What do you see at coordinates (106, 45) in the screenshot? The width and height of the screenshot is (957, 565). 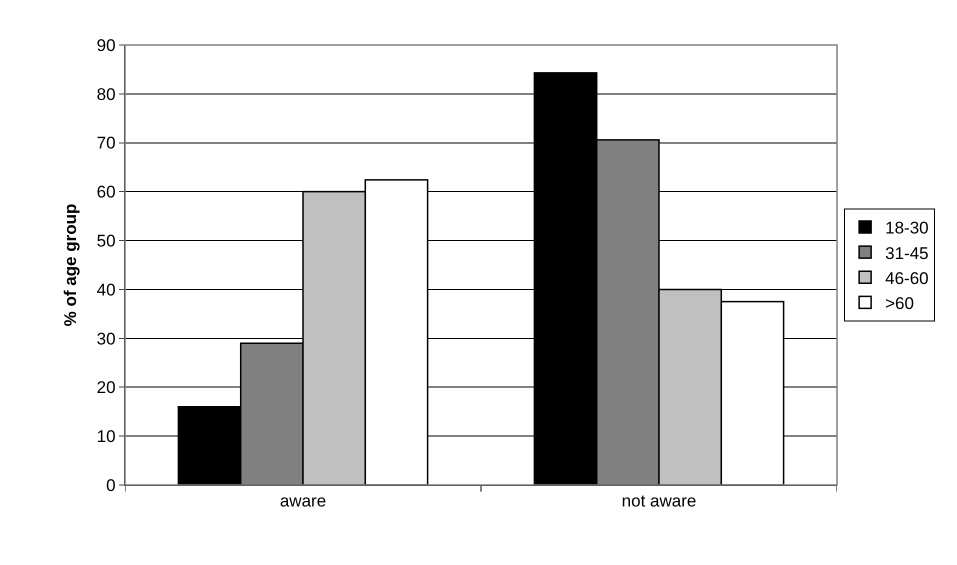 I see `y-tick-label: 90` at bounding box center [106, 45].